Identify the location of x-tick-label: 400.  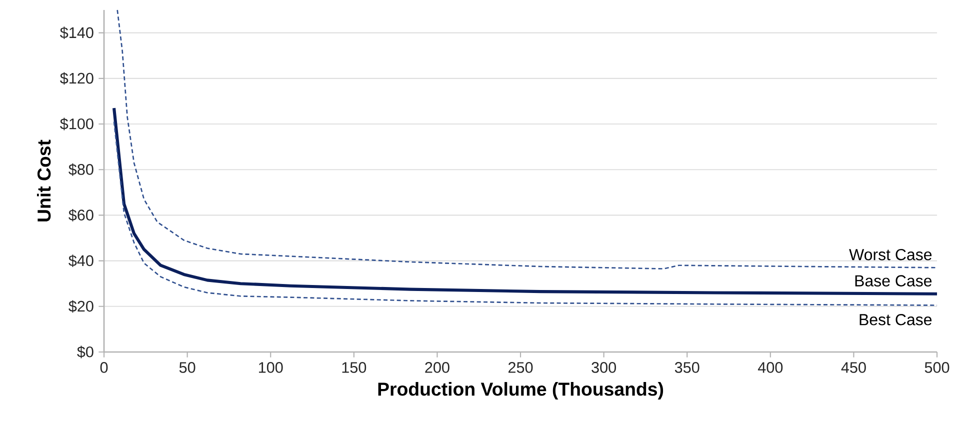
(770, 367).